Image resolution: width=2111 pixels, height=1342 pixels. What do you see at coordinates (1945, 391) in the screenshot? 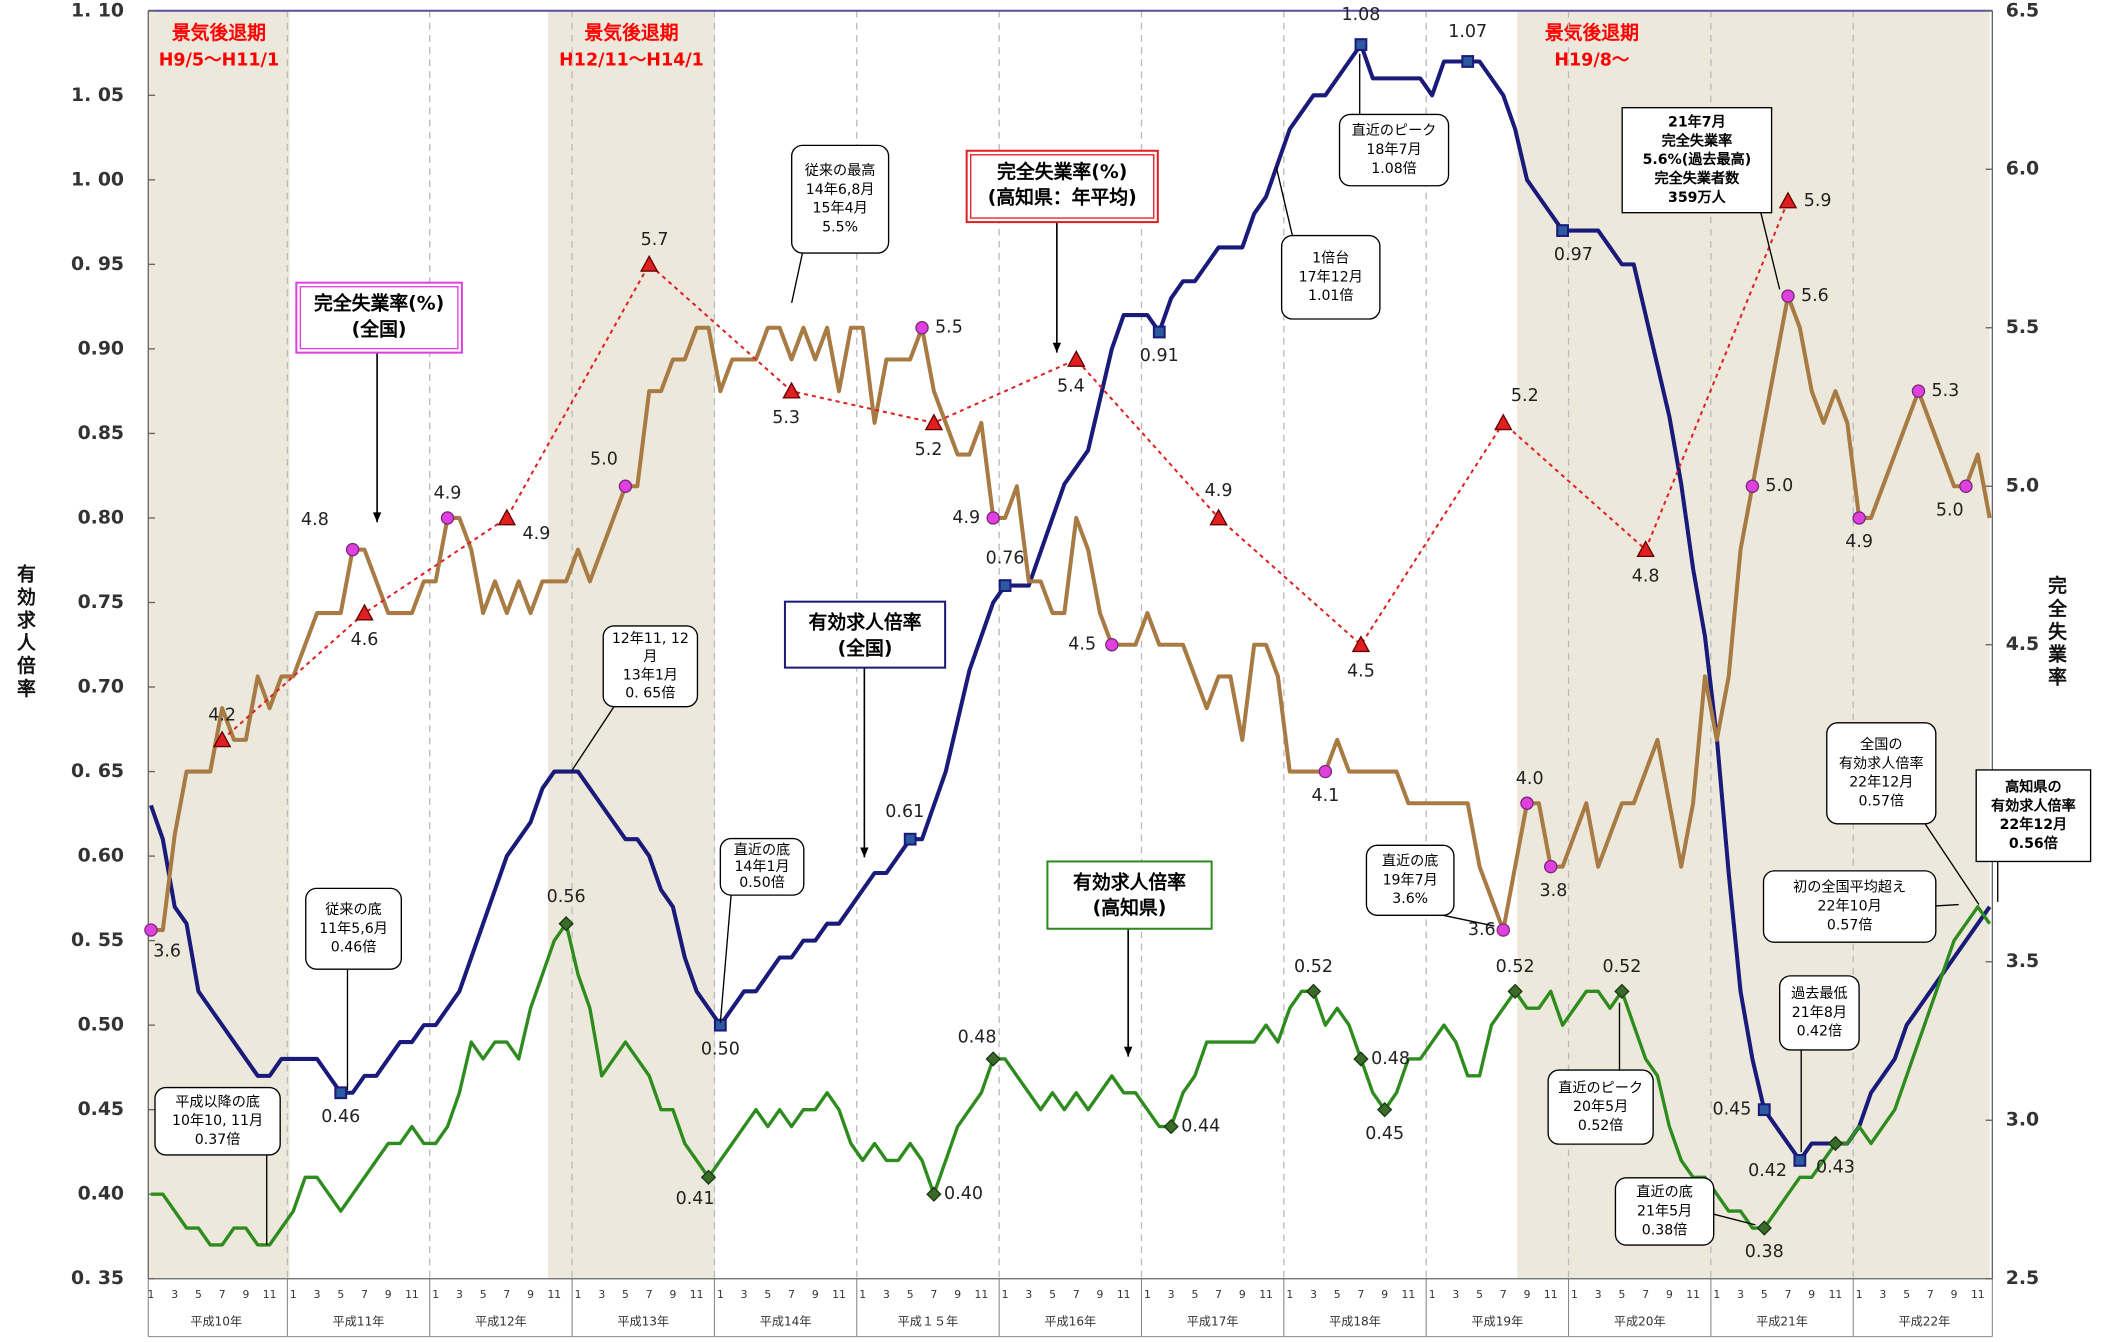
I see `data-label: 5.3` at bounding box center [1945, 391].